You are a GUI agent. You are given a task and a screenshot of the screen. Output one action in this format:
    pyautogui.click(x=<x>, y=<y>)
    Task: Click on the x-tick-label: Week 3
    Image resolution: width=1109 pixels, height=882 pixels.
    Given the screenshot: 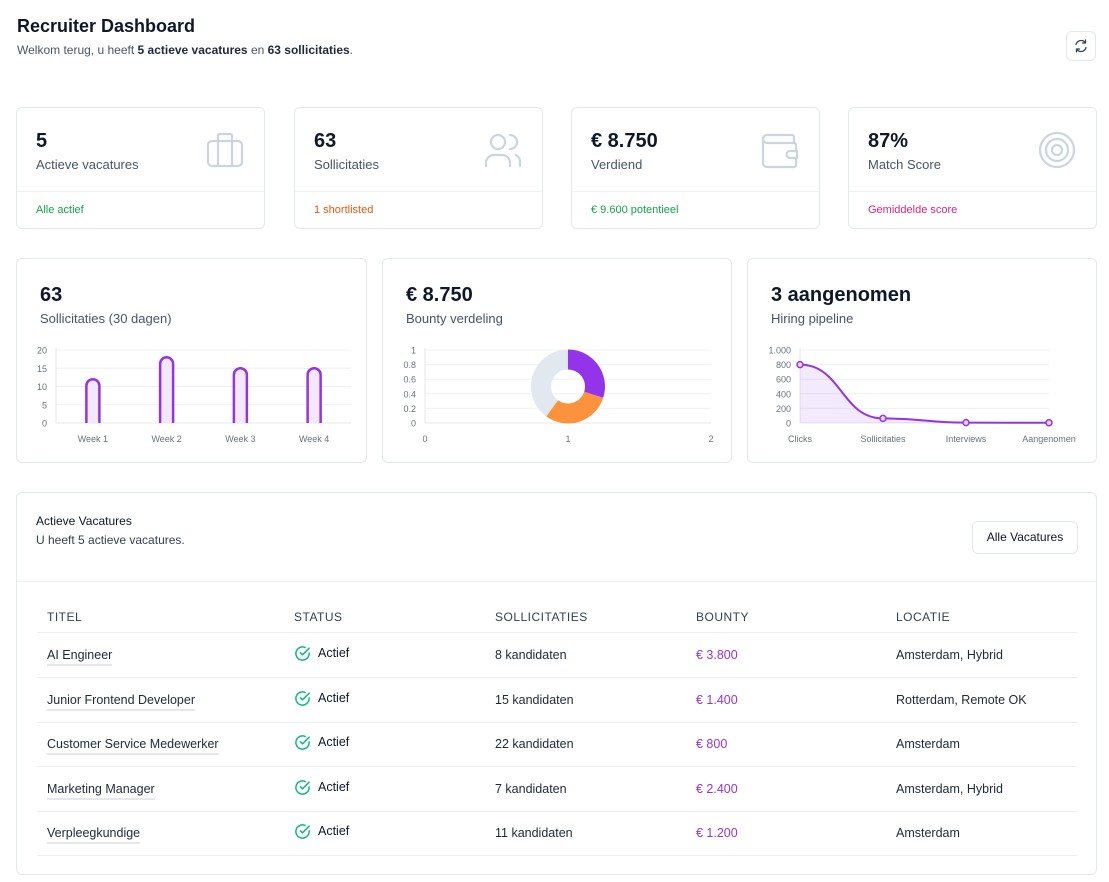 What is the action you would take?
    pyautogui.click(x=240, y=439)
    